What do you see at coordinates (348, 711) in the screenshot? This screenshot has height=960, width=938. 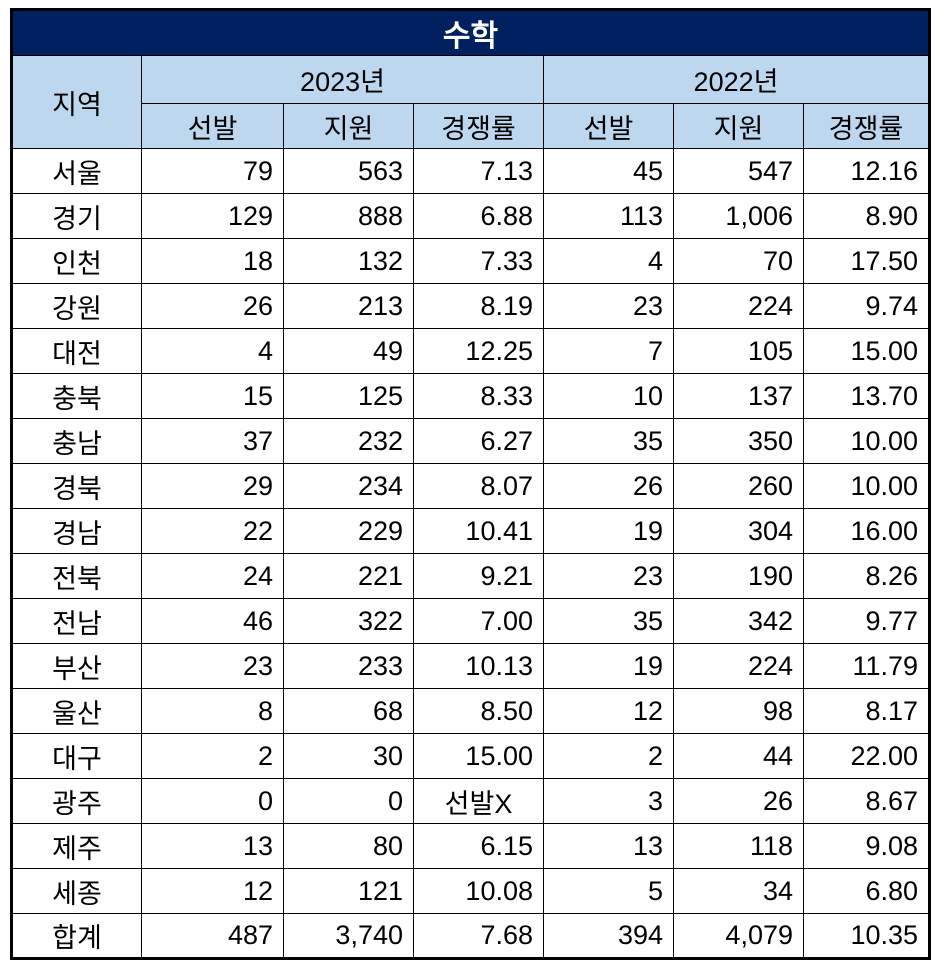 I see `value-cell: 68` at bounding box center [348, 711].